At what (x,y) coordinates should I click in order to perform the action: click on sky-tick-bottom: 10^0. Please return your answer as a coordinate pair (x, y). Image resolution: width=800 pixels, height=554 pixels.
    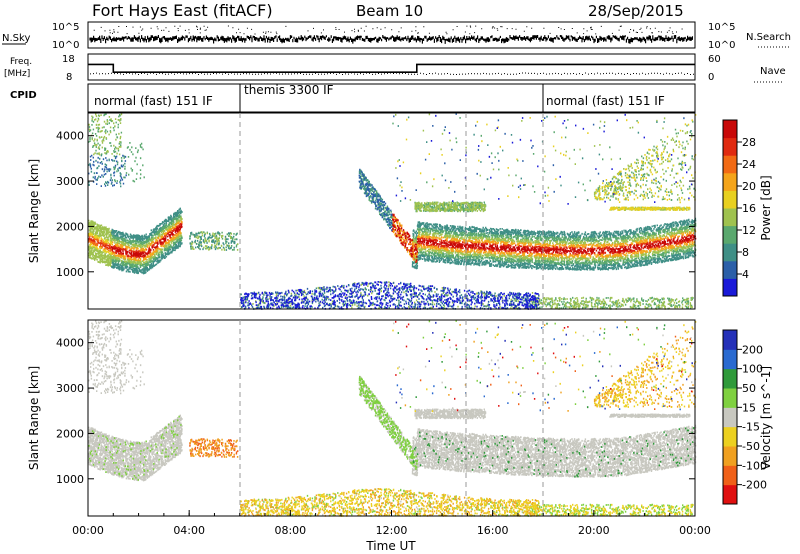
    Looking at the image, I should click on (65, 45).